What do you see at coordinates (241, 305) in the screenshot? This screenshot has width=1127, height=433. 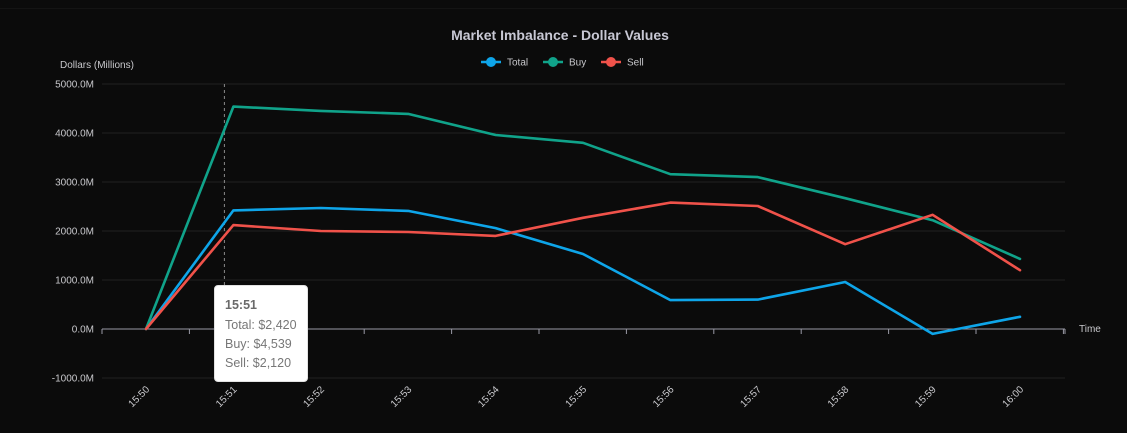 I see `tooltip-title: 15:51` at bounding box center [241, 305].